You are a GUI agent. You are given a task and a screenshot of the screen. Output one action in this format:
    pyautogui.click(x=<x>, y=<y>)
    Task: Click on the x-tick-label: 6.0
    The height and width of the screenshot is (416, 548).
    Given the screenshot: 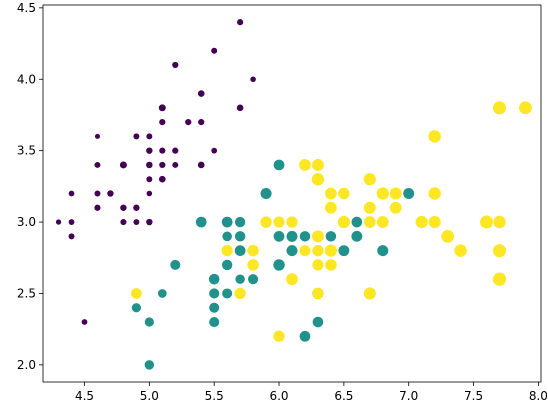 What is the action you would take?
    pyautogui.click(x=278, y=396)
    